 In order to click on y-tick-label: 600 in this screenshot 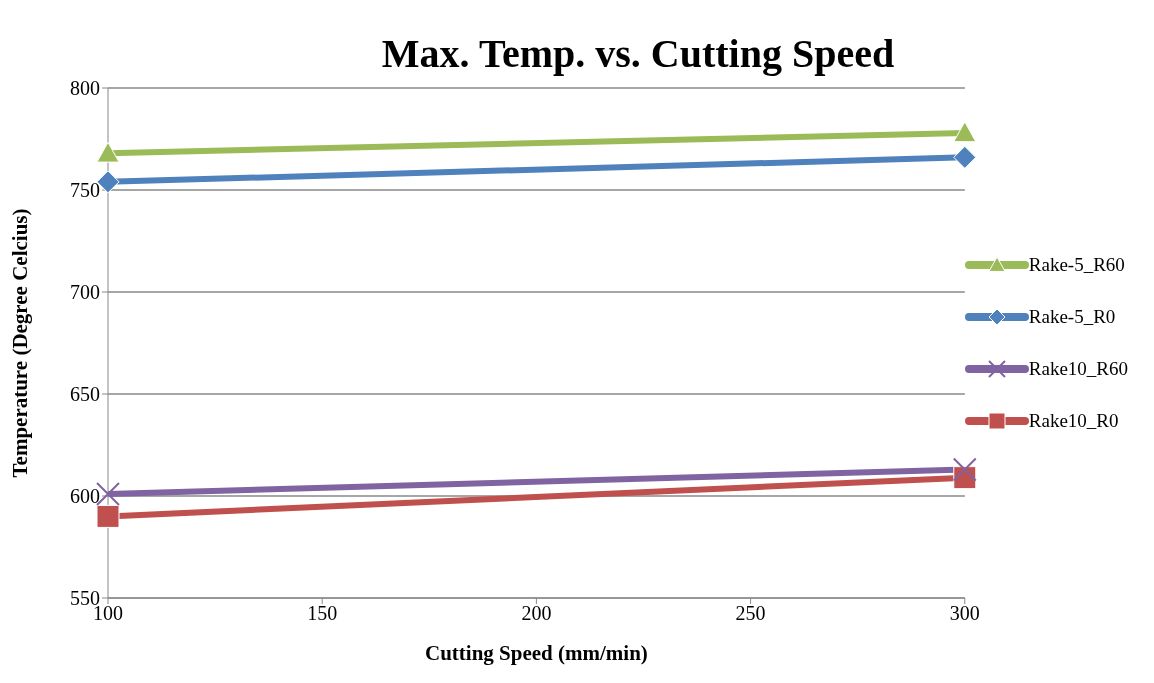, I will do `click(85, 496)`.